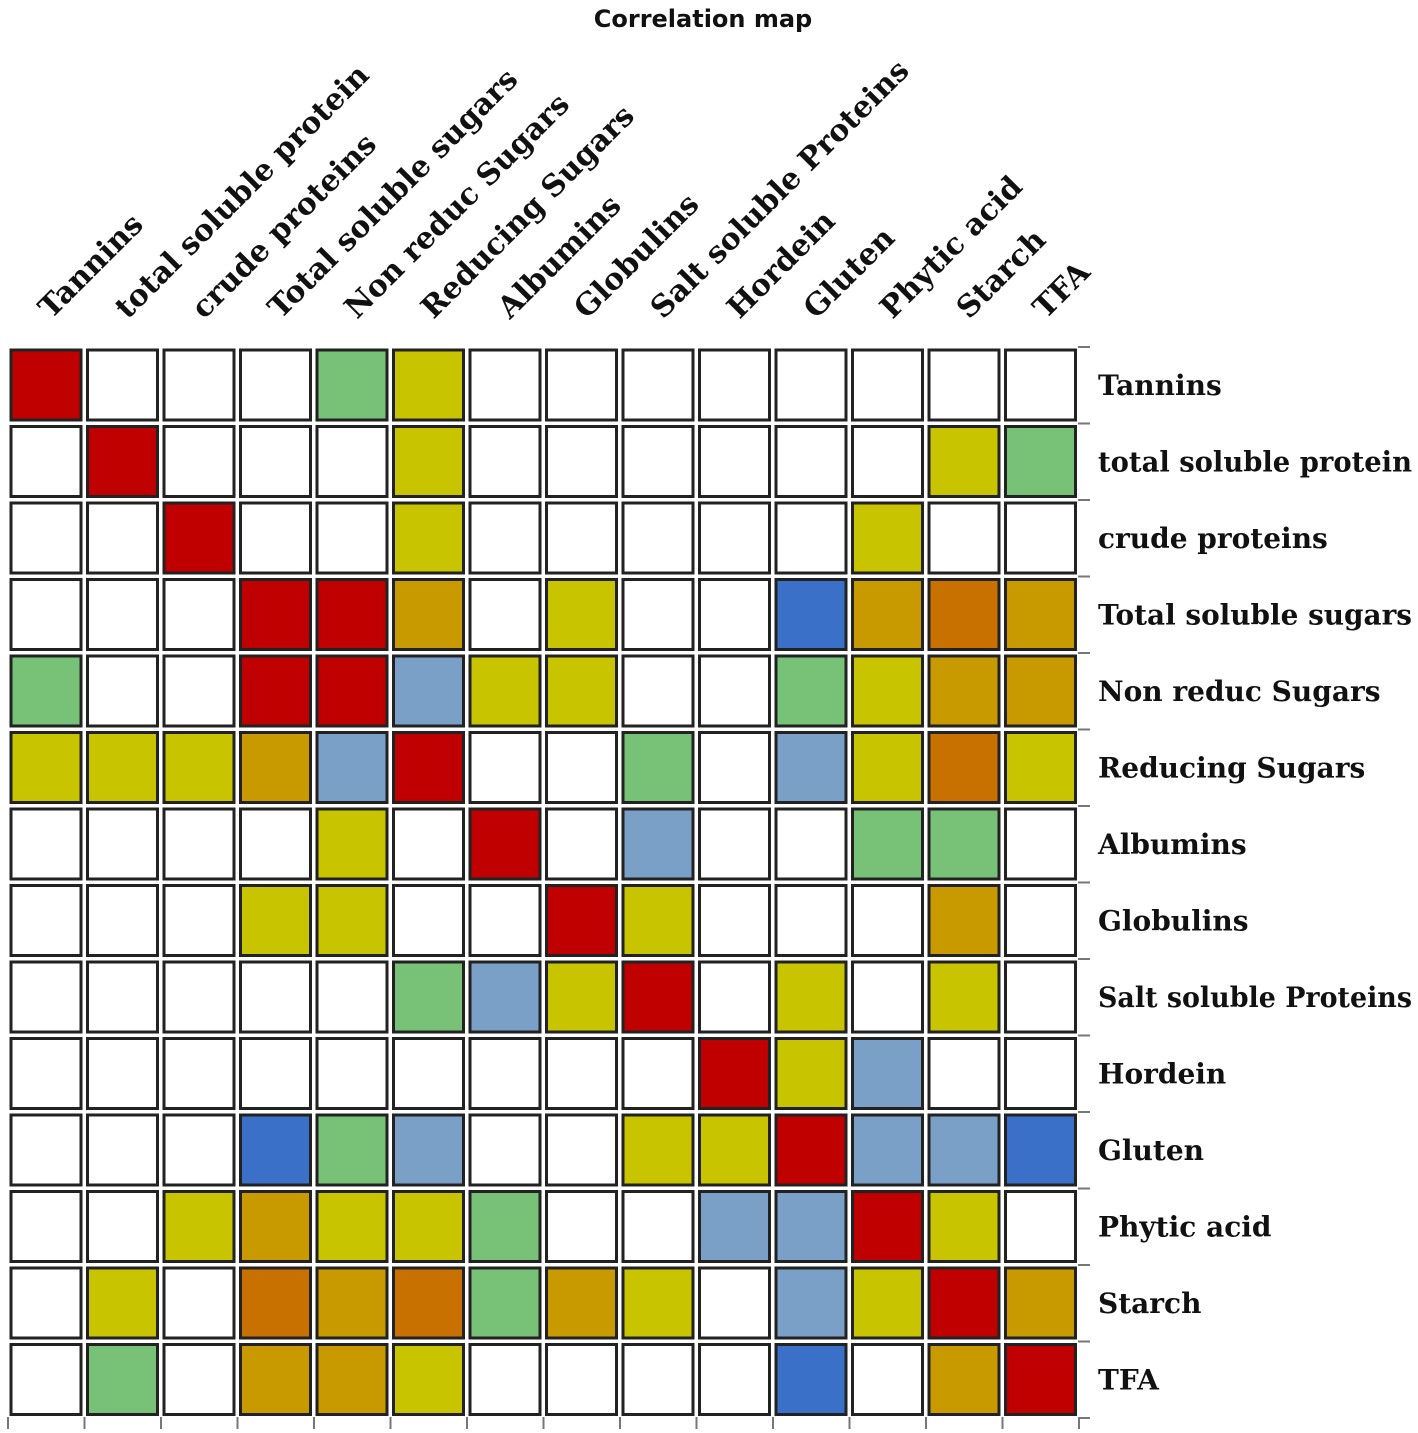 This screenshot has height=1433, width=1418. I want to click on row-label: Tannins, so click(1160, 385).